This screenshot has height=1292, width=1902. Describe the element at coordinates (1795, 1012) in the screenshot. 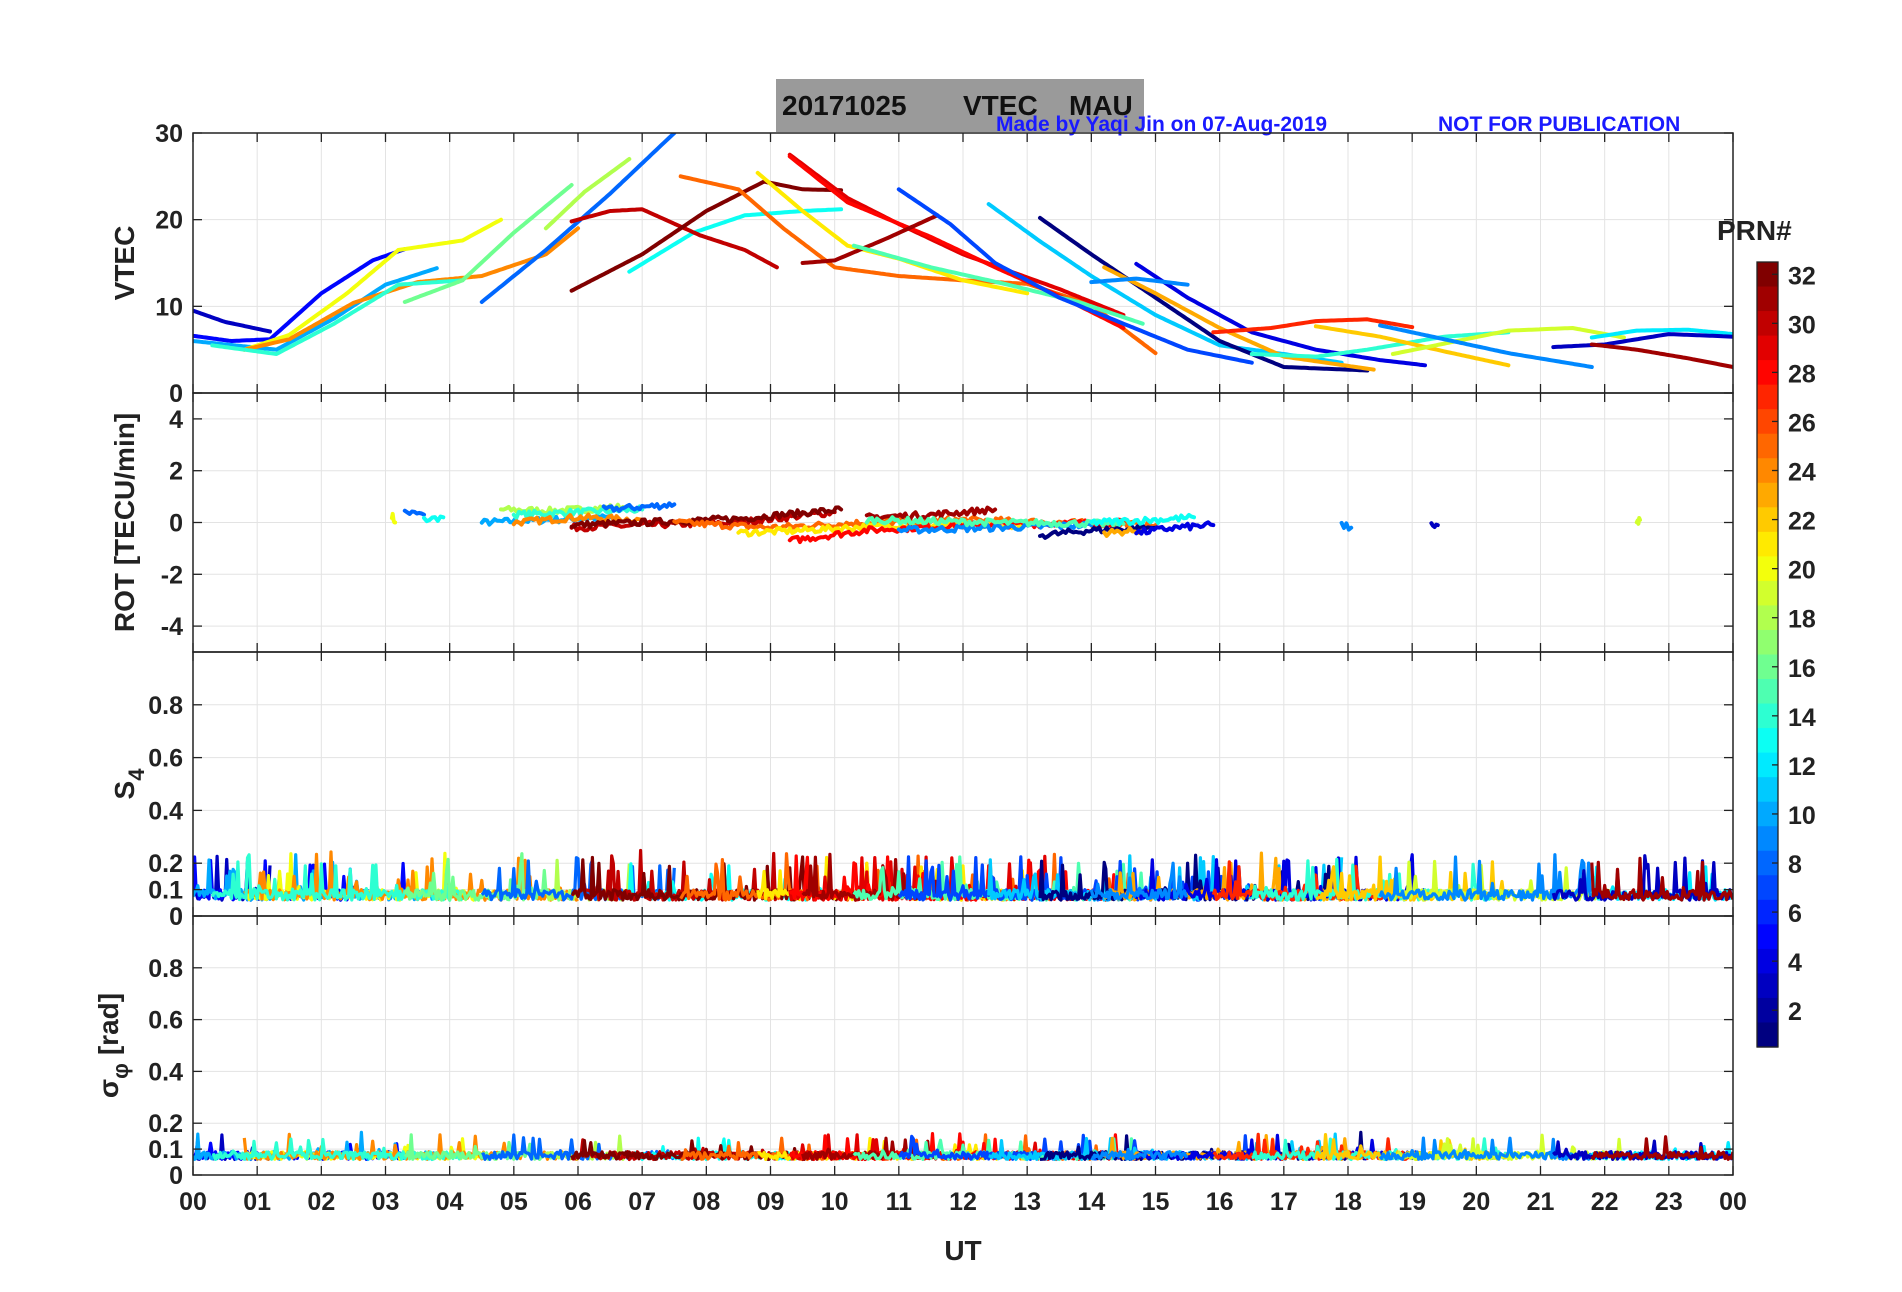

I see `colorbar-tick-label: 2` at that location.